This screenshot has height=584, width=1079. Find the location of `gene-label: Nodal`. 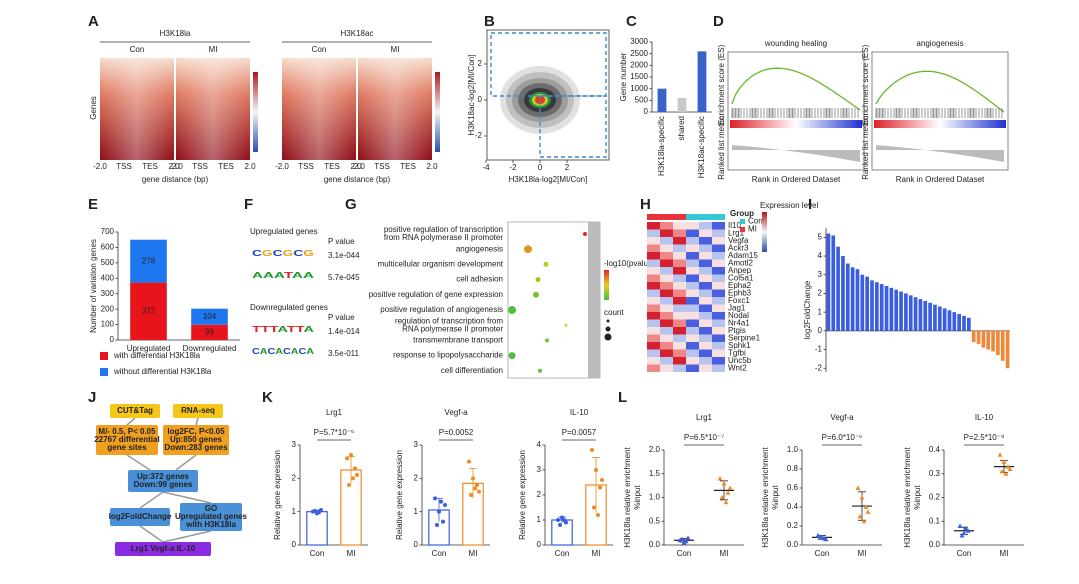

gene-label: Nodal is located at coordinates (738, 315).